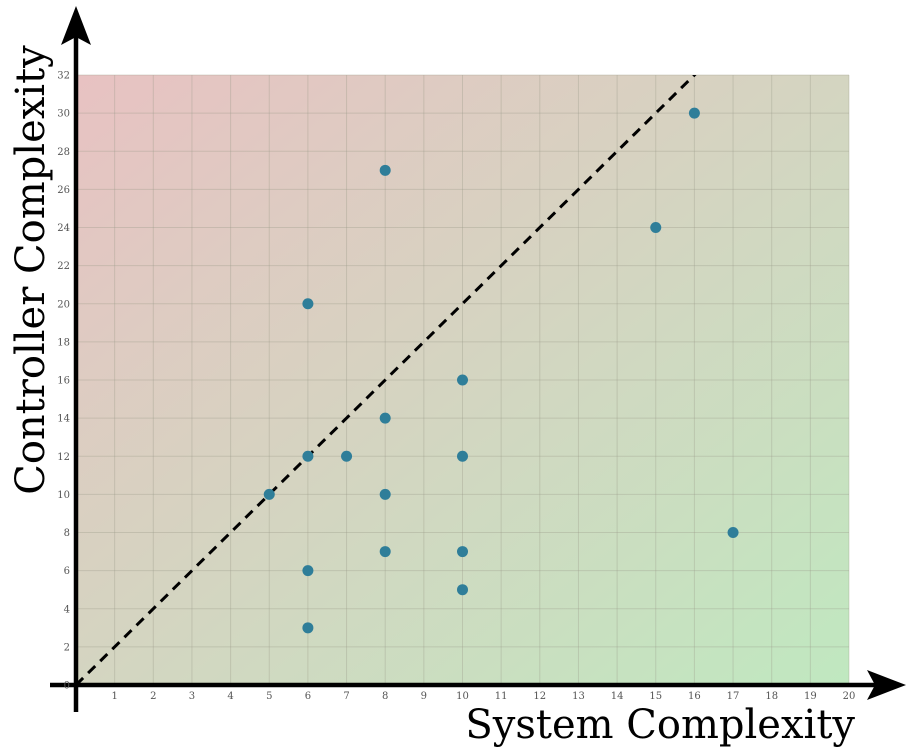 The height and width of the screenshot is (747, 906). Describe the element at coordinates (67, 647) in the screenshot. I see `y-tick-label: 2` at that location.